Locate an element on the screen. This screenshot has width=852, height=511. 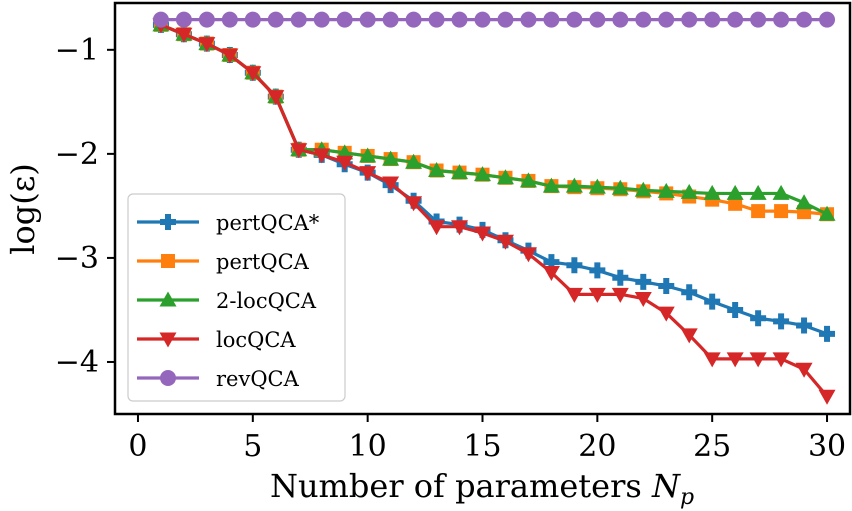
legend-item-revqca: revQCA is located at coordinates (218, 379).